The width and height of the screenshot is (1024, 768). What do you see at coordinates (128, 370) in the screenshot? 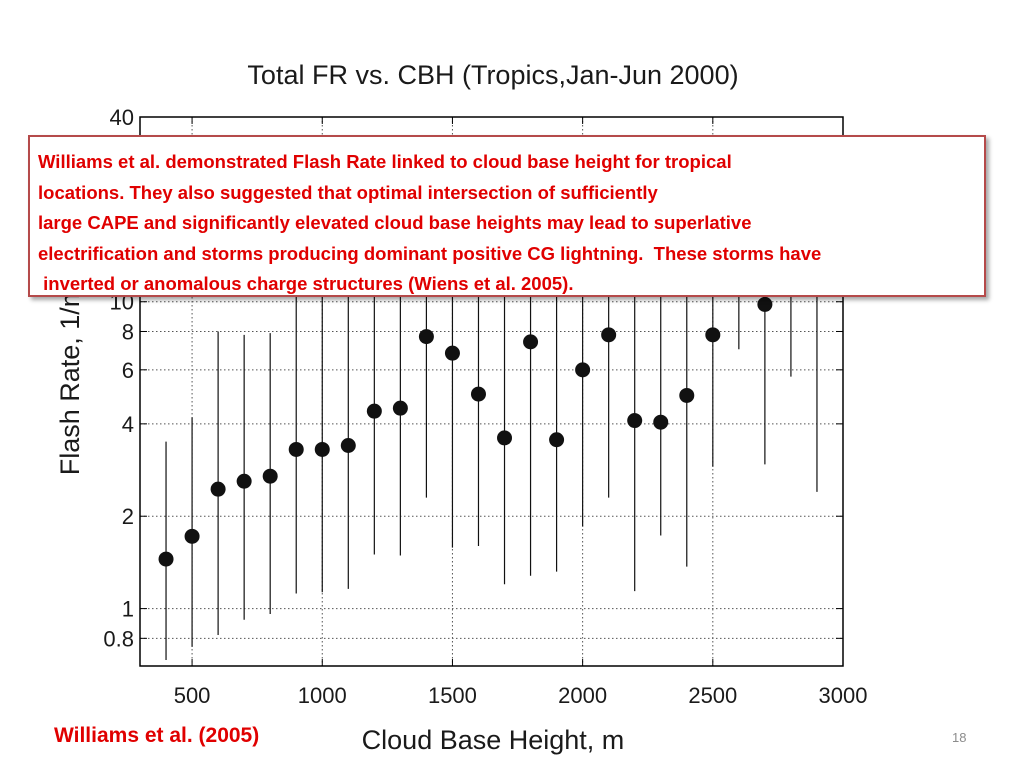
I see `y-tick-label: 6` at bounding box center [128, 370].